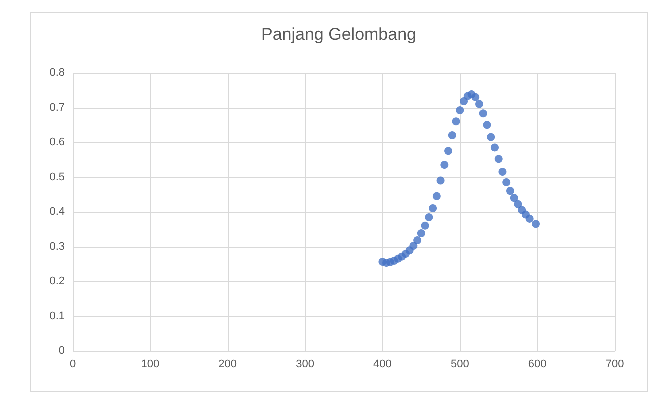  I want to click on x-tick-label: 300, so click(305, 364).